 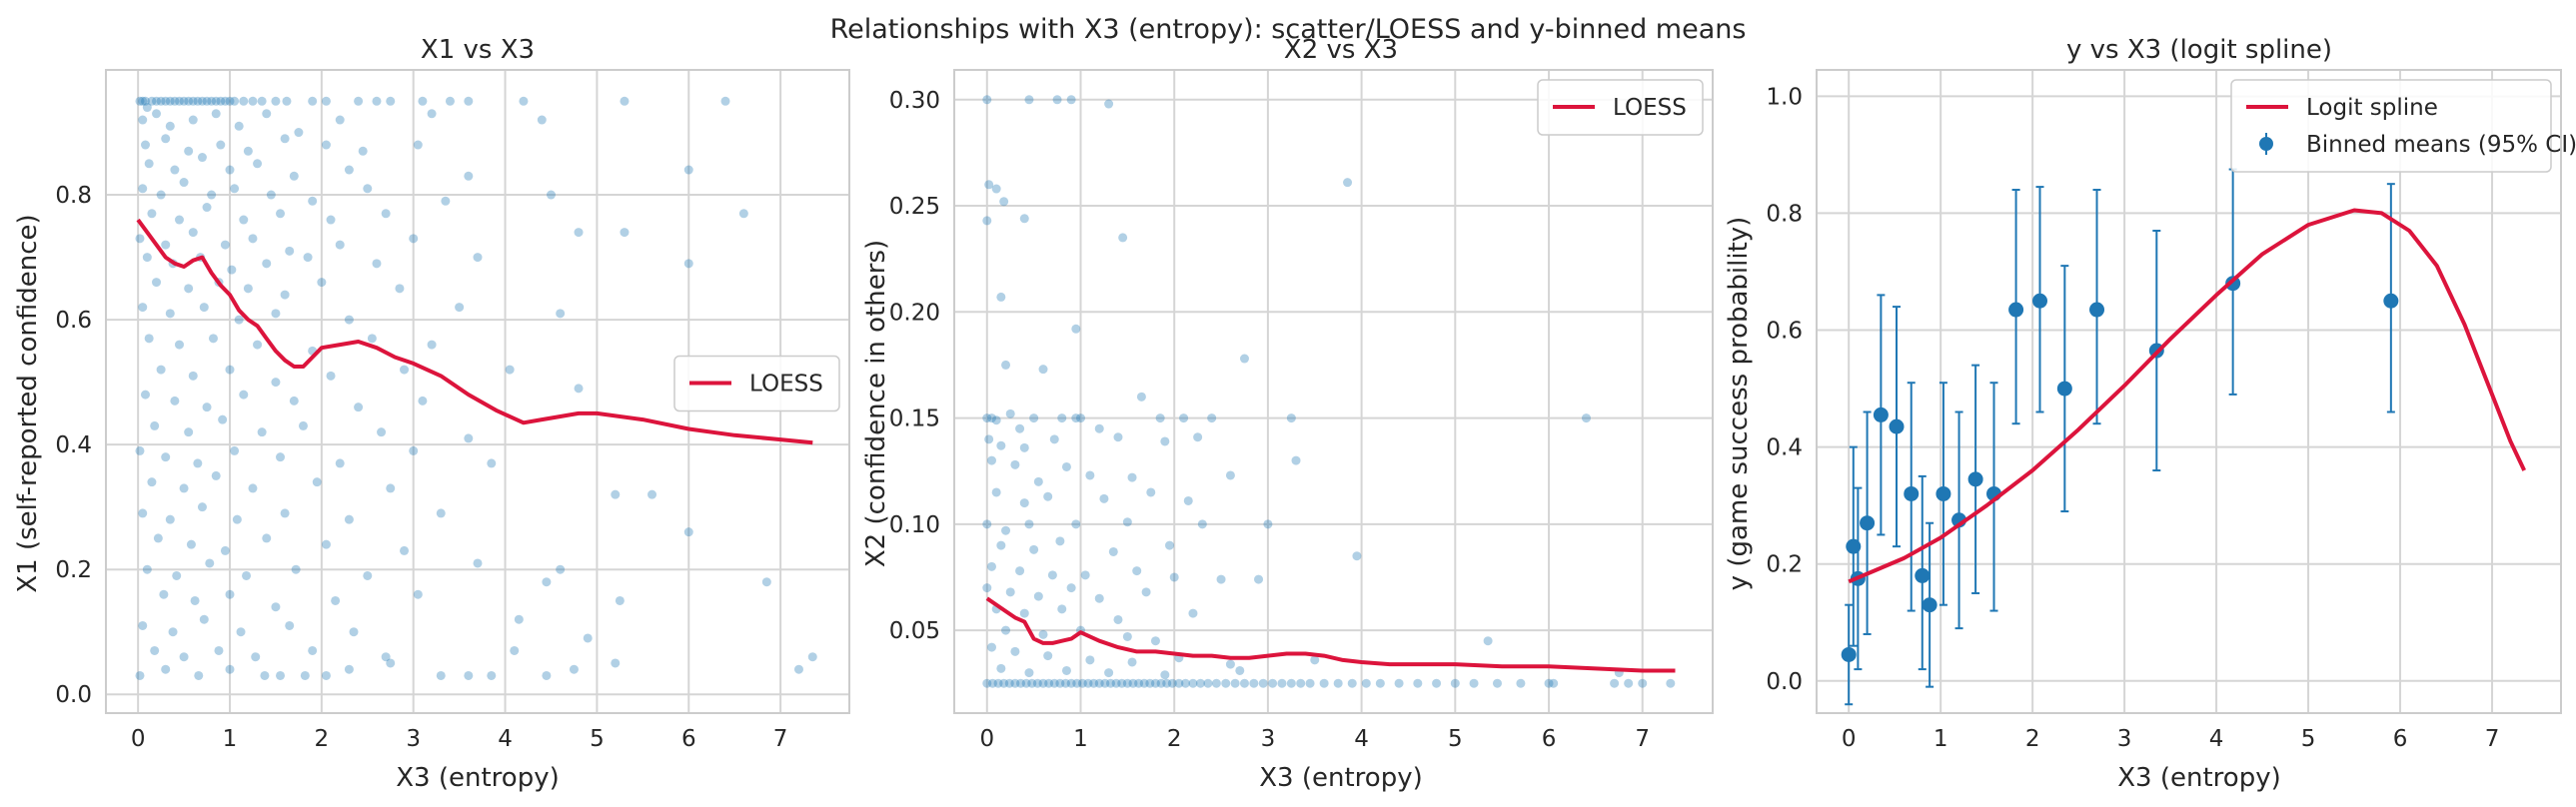 I want to click on legend: Logit spline Binned means (95% CI), so click(x=2403, y=126).